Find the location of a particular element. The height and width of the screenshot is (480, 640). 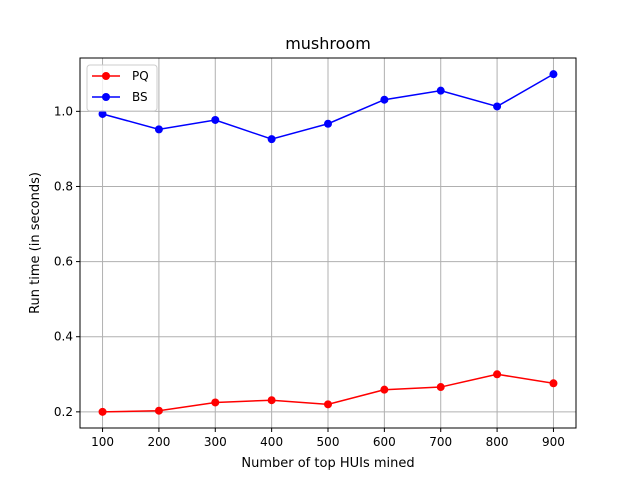

x-tick-label: 200 is located at coordinates (158, 442).